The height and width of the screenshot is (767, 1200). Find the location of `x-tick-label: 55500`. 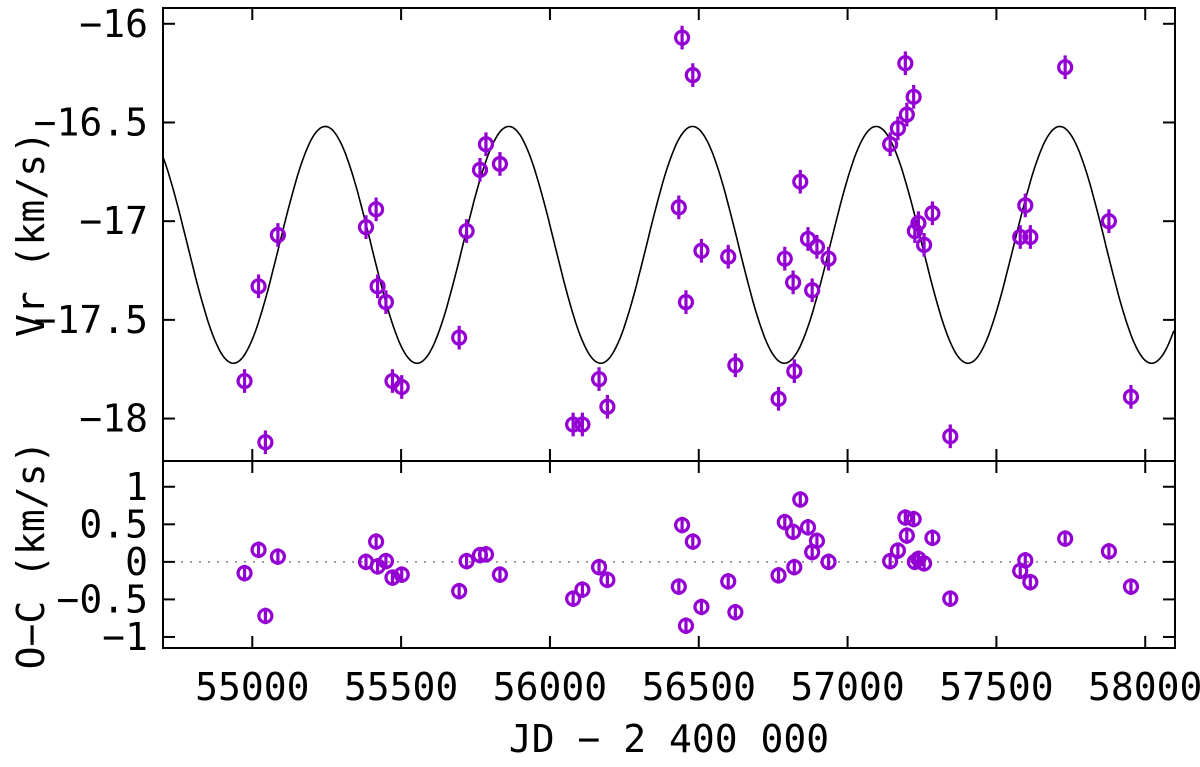

x-tick-label: 55500 is located at coordinates (401, 687).